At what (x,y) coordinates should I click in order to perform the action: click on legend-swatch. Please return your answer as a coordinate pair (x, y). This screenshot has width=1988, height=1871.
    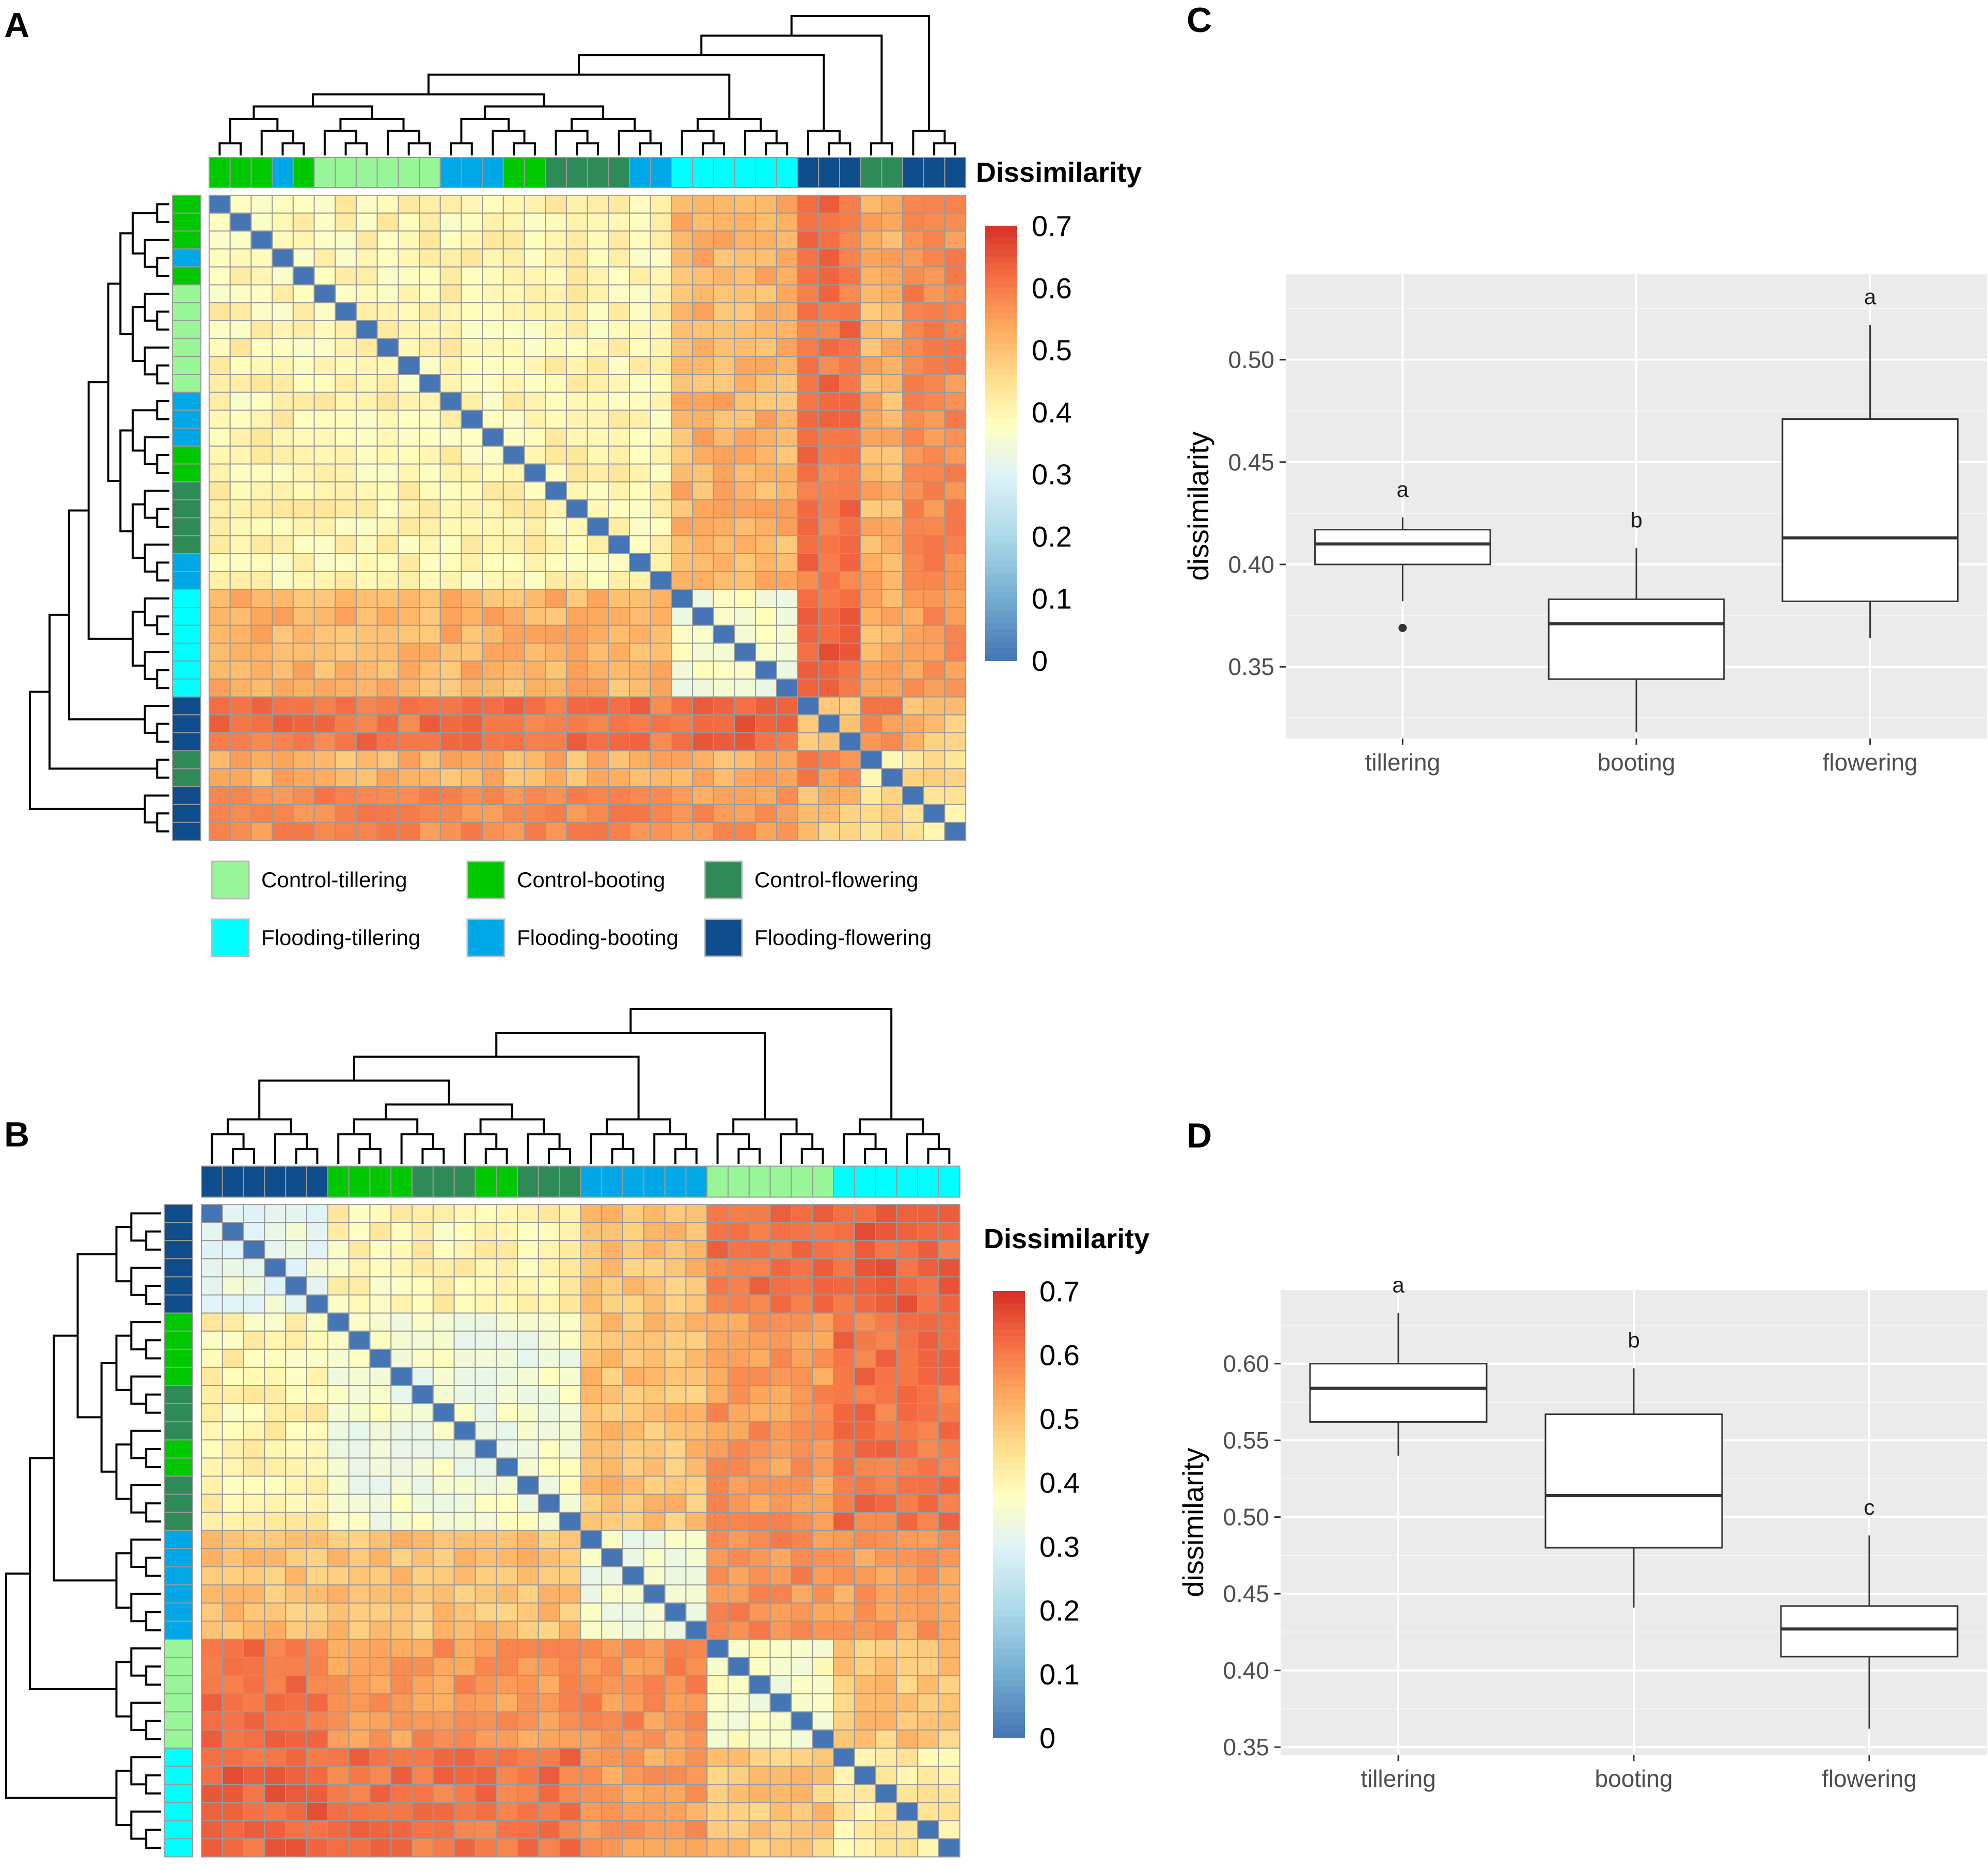
    Looking at the image, I should click on (230, 937).